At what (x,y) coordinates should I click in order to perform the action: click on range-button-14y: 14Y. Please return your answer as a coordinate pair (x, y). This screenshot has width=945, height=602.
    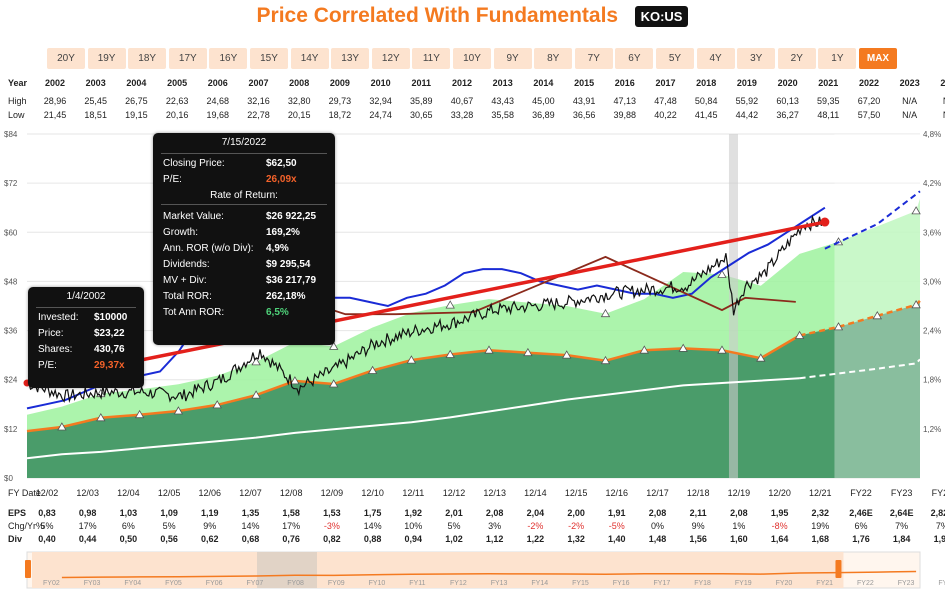
    Looking at the image, I should click on (309, 58).